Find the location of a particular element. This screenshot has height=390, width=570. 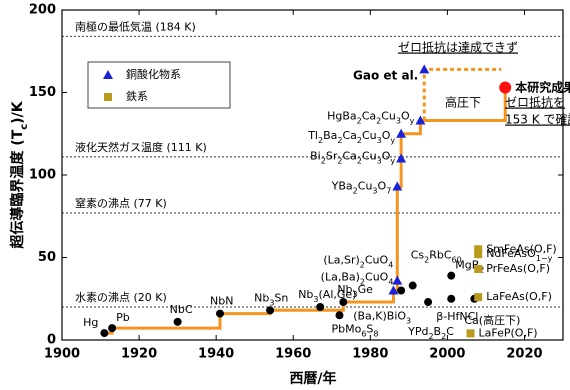

point-label: Nb3(Al,Ge) is located at coordinates (327, 296).